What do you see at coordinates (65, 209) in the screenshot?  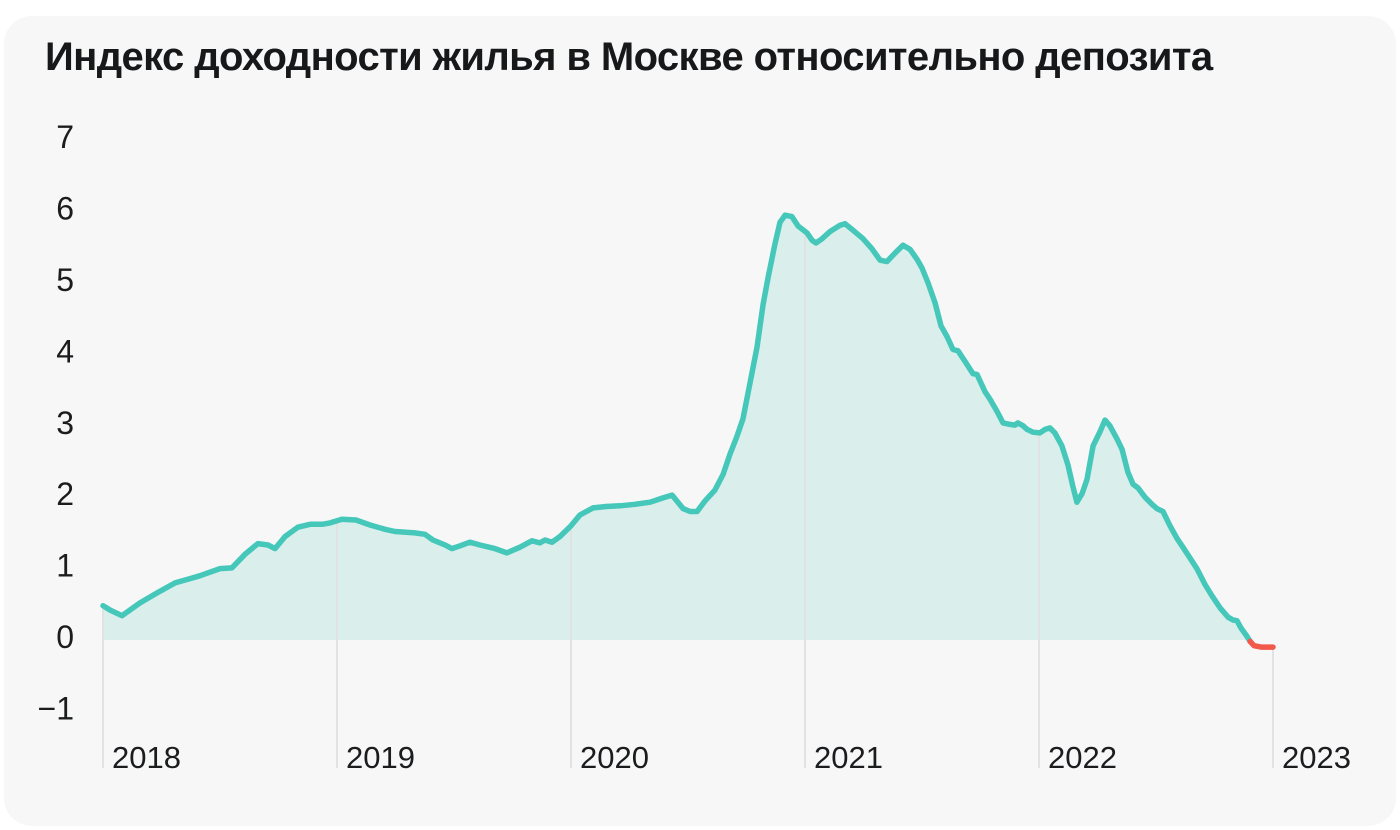 I see `y-tick-label: 6` at bounding box center [65, 209].